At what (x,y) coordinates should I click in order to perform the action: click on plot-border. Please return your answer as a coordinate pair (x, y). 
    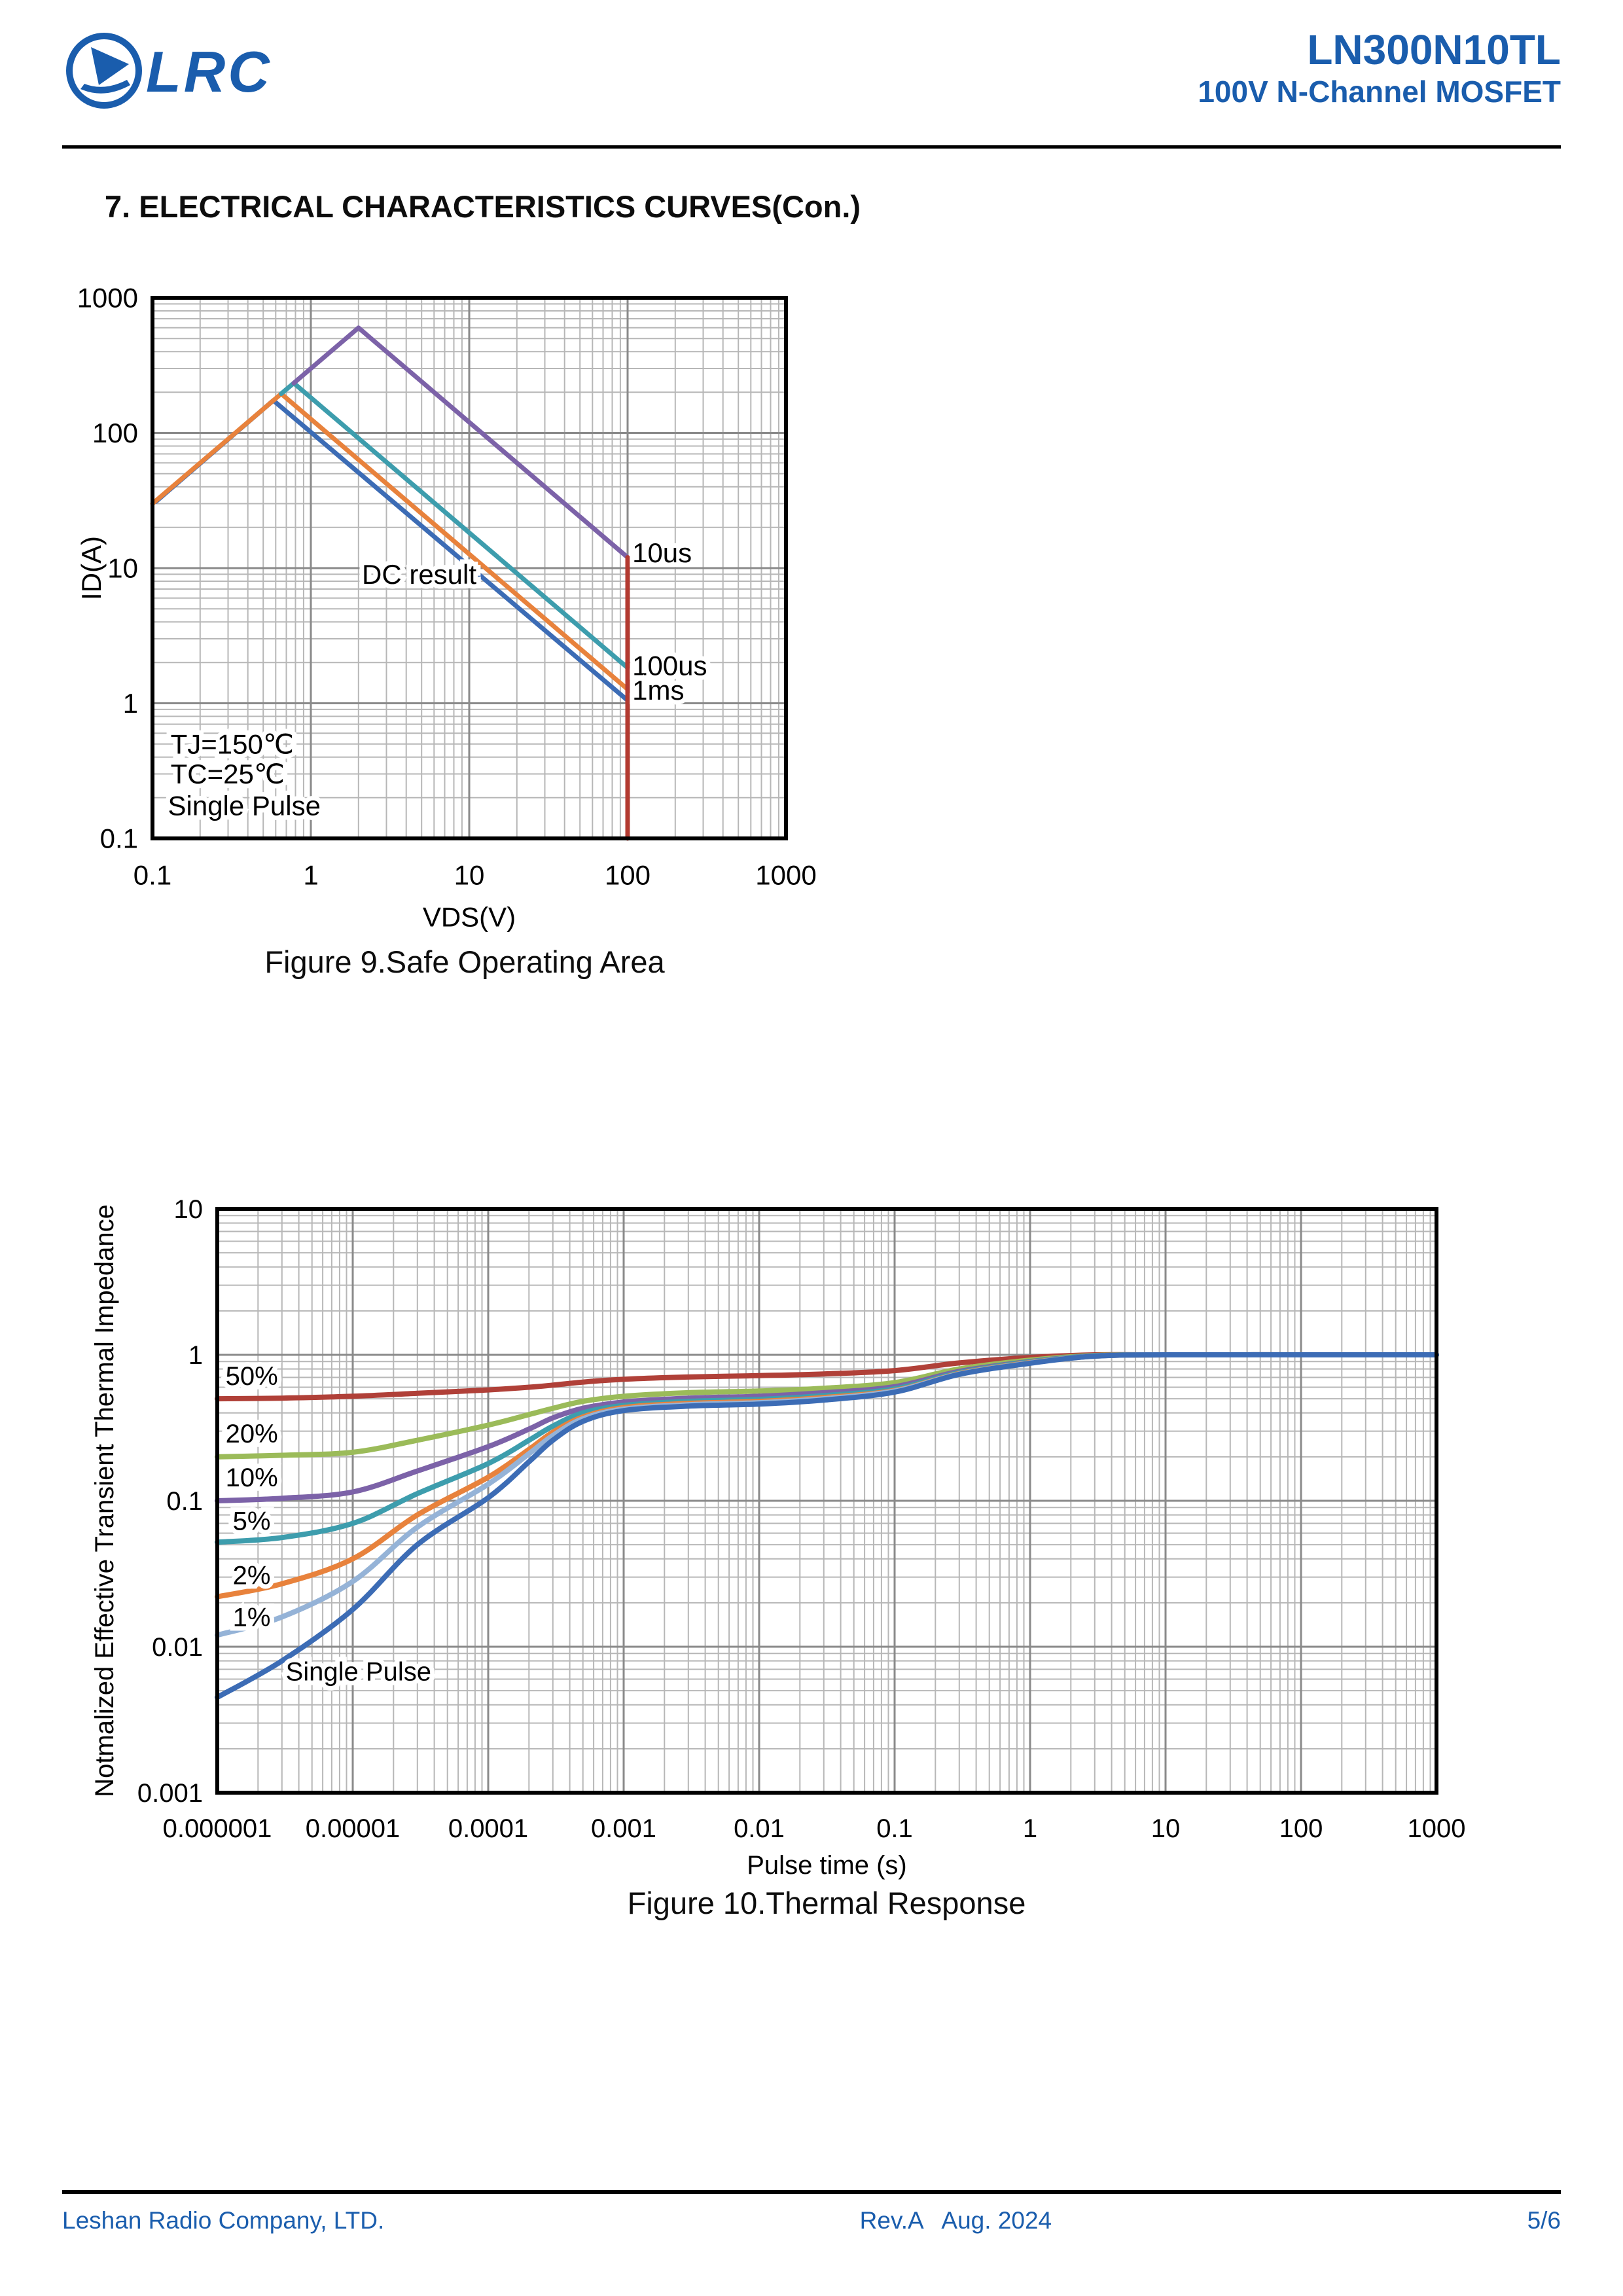
    Looking at the image, I should click on (469, 568).